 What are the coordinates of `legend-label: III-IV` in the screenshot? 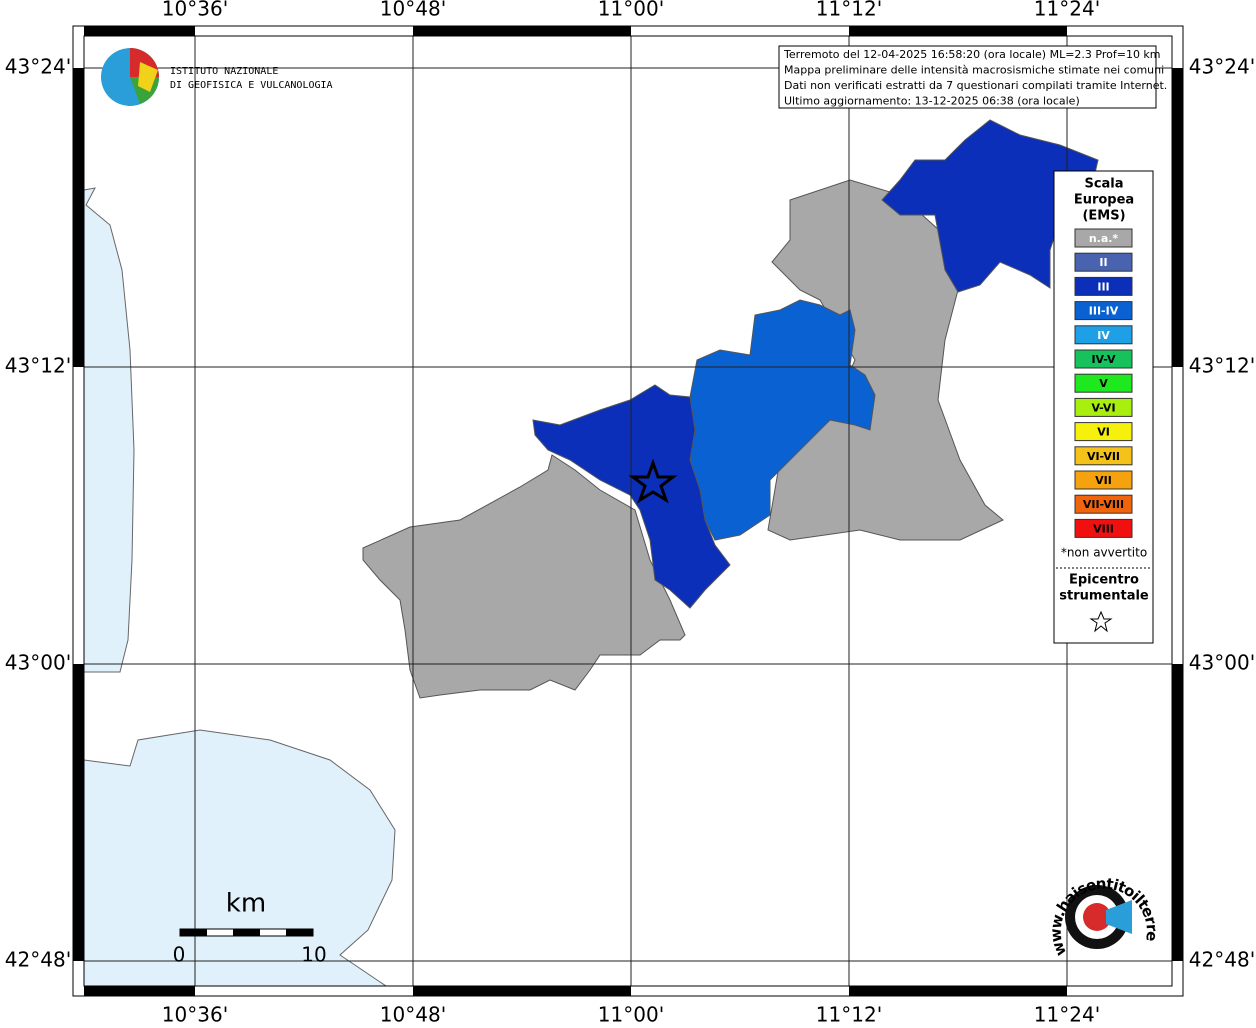 It's located at (1104, 311).